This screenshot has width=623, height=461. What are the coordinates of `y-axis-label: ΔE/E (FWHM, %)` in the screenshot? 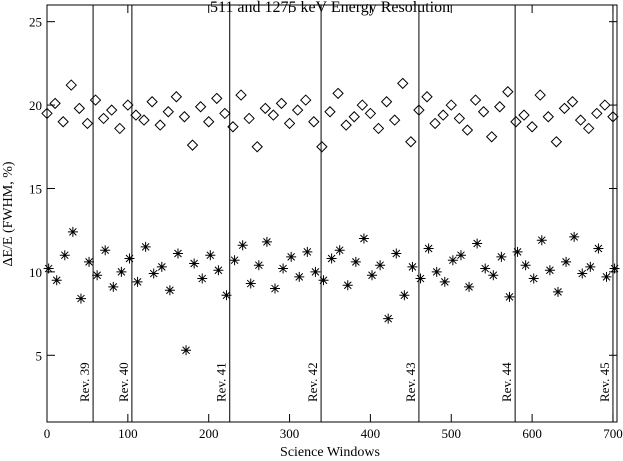 It's located at (8, 213).